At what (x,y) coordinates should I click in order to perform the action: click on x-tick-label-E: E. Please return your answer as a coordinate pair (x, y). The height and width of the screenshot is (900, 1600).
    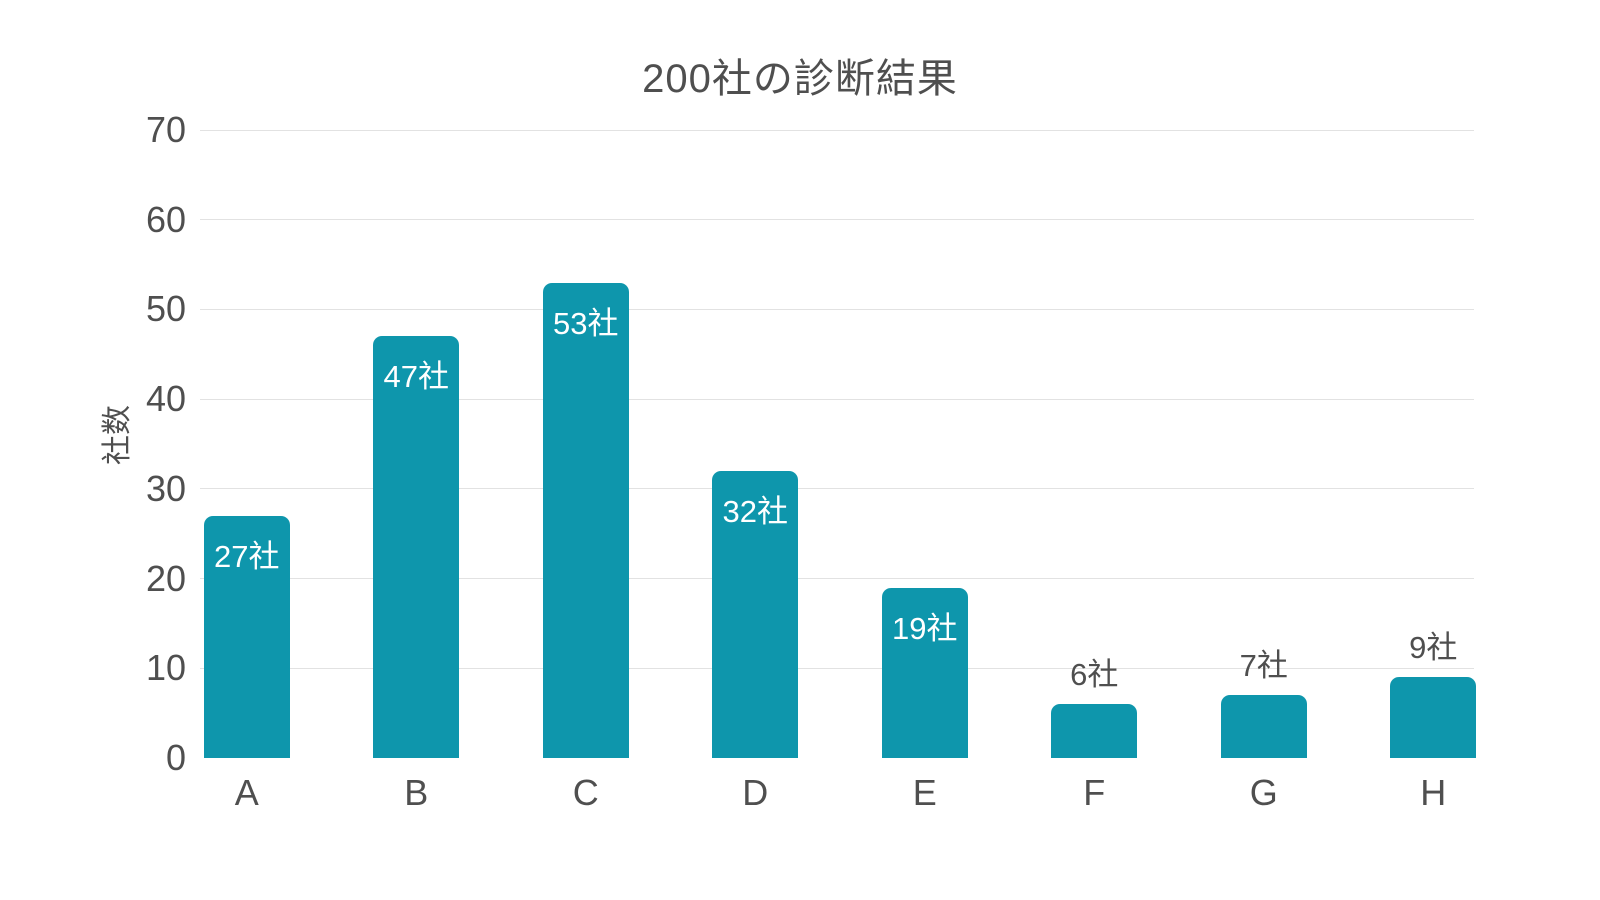
    Looking at the image, I should click on (924, 792).